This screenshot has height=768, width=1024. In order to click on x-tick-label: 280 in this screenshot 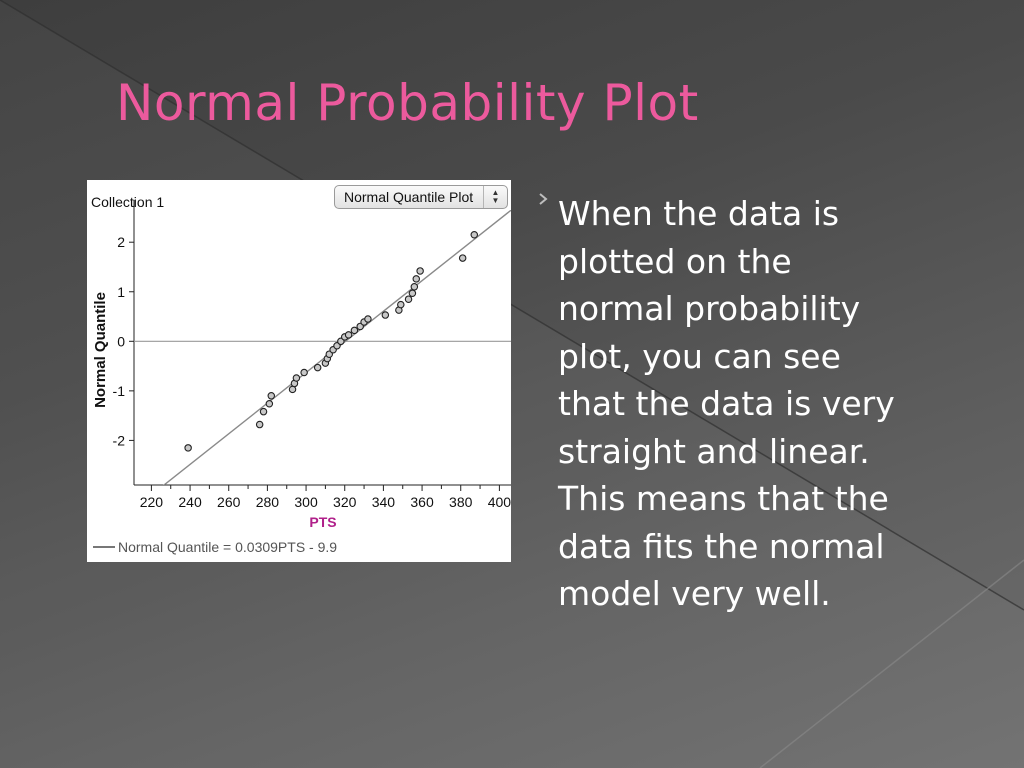, I will do `click(268, 502)`.